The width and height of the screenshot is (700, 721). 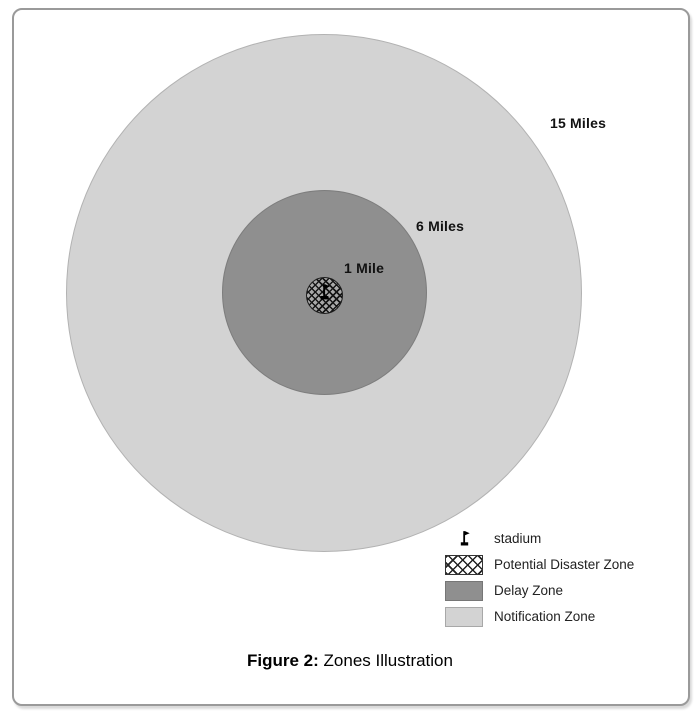 I want to click on legend-item-stadium: stadium, so click(x=539, y=538).